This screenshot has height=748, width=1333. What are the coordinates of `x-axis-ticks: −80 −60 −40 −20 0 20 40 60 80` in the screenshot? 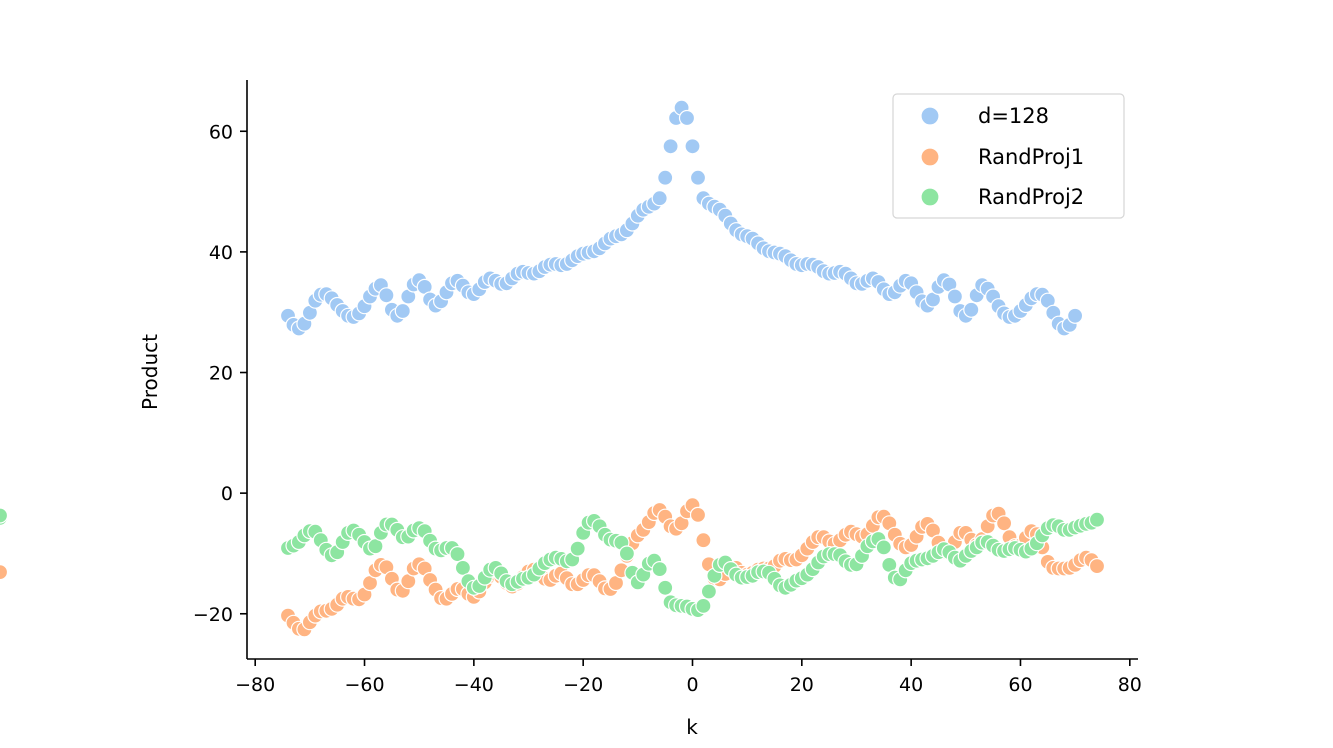 It's located at (688, 677).